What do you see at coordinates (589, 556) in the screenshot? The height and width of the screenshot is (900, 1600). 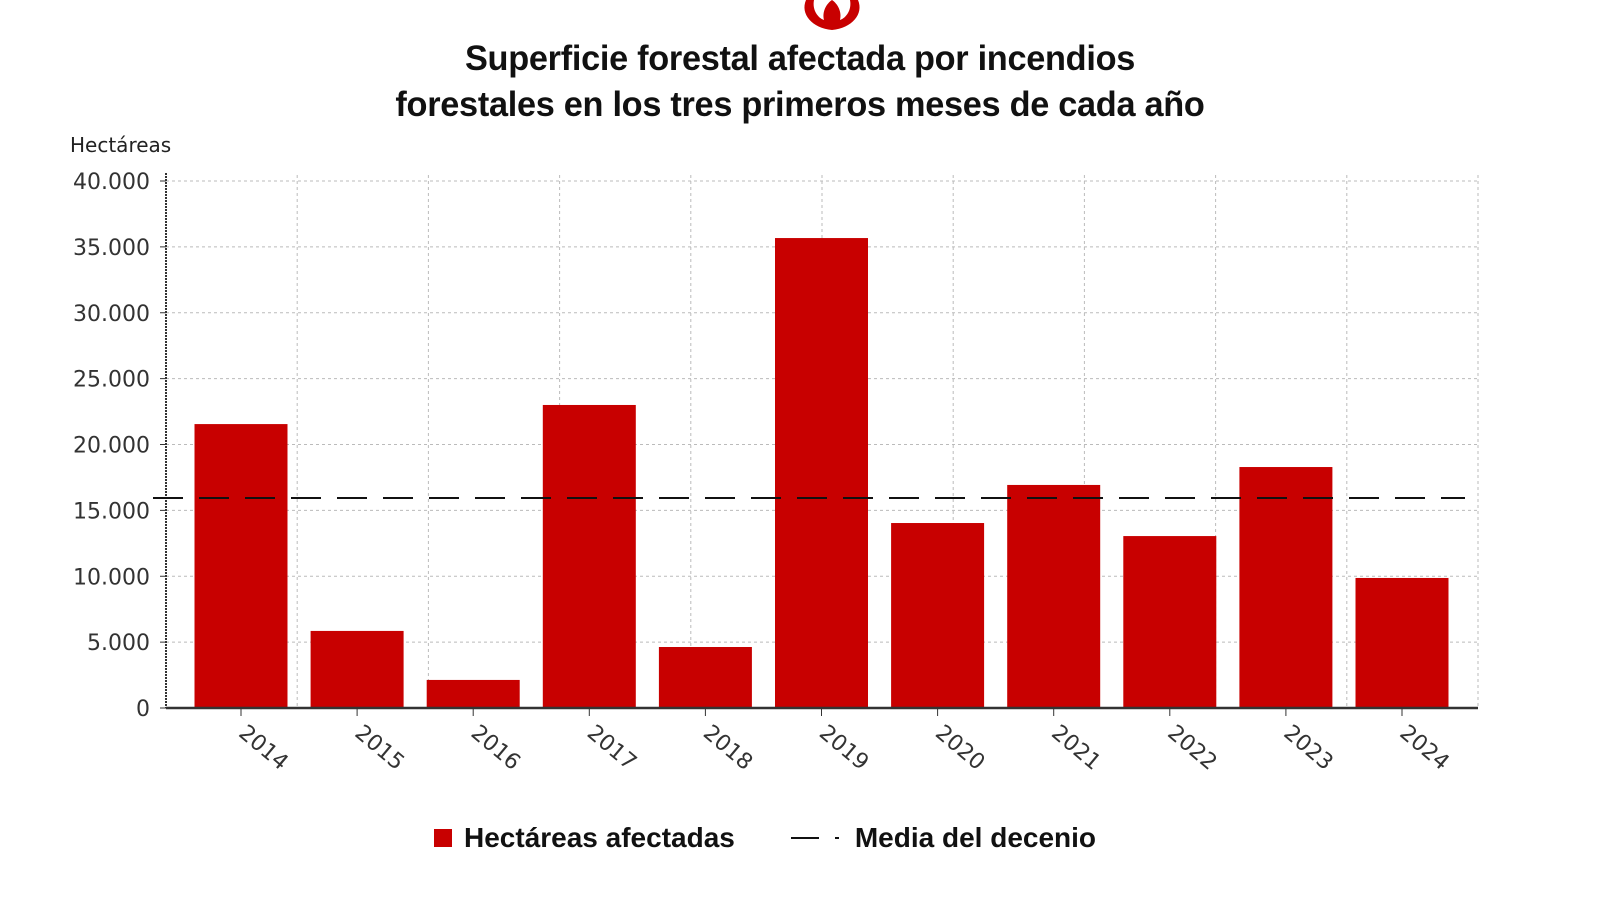 I see `bar-2017` at bounding box center [589, 556].